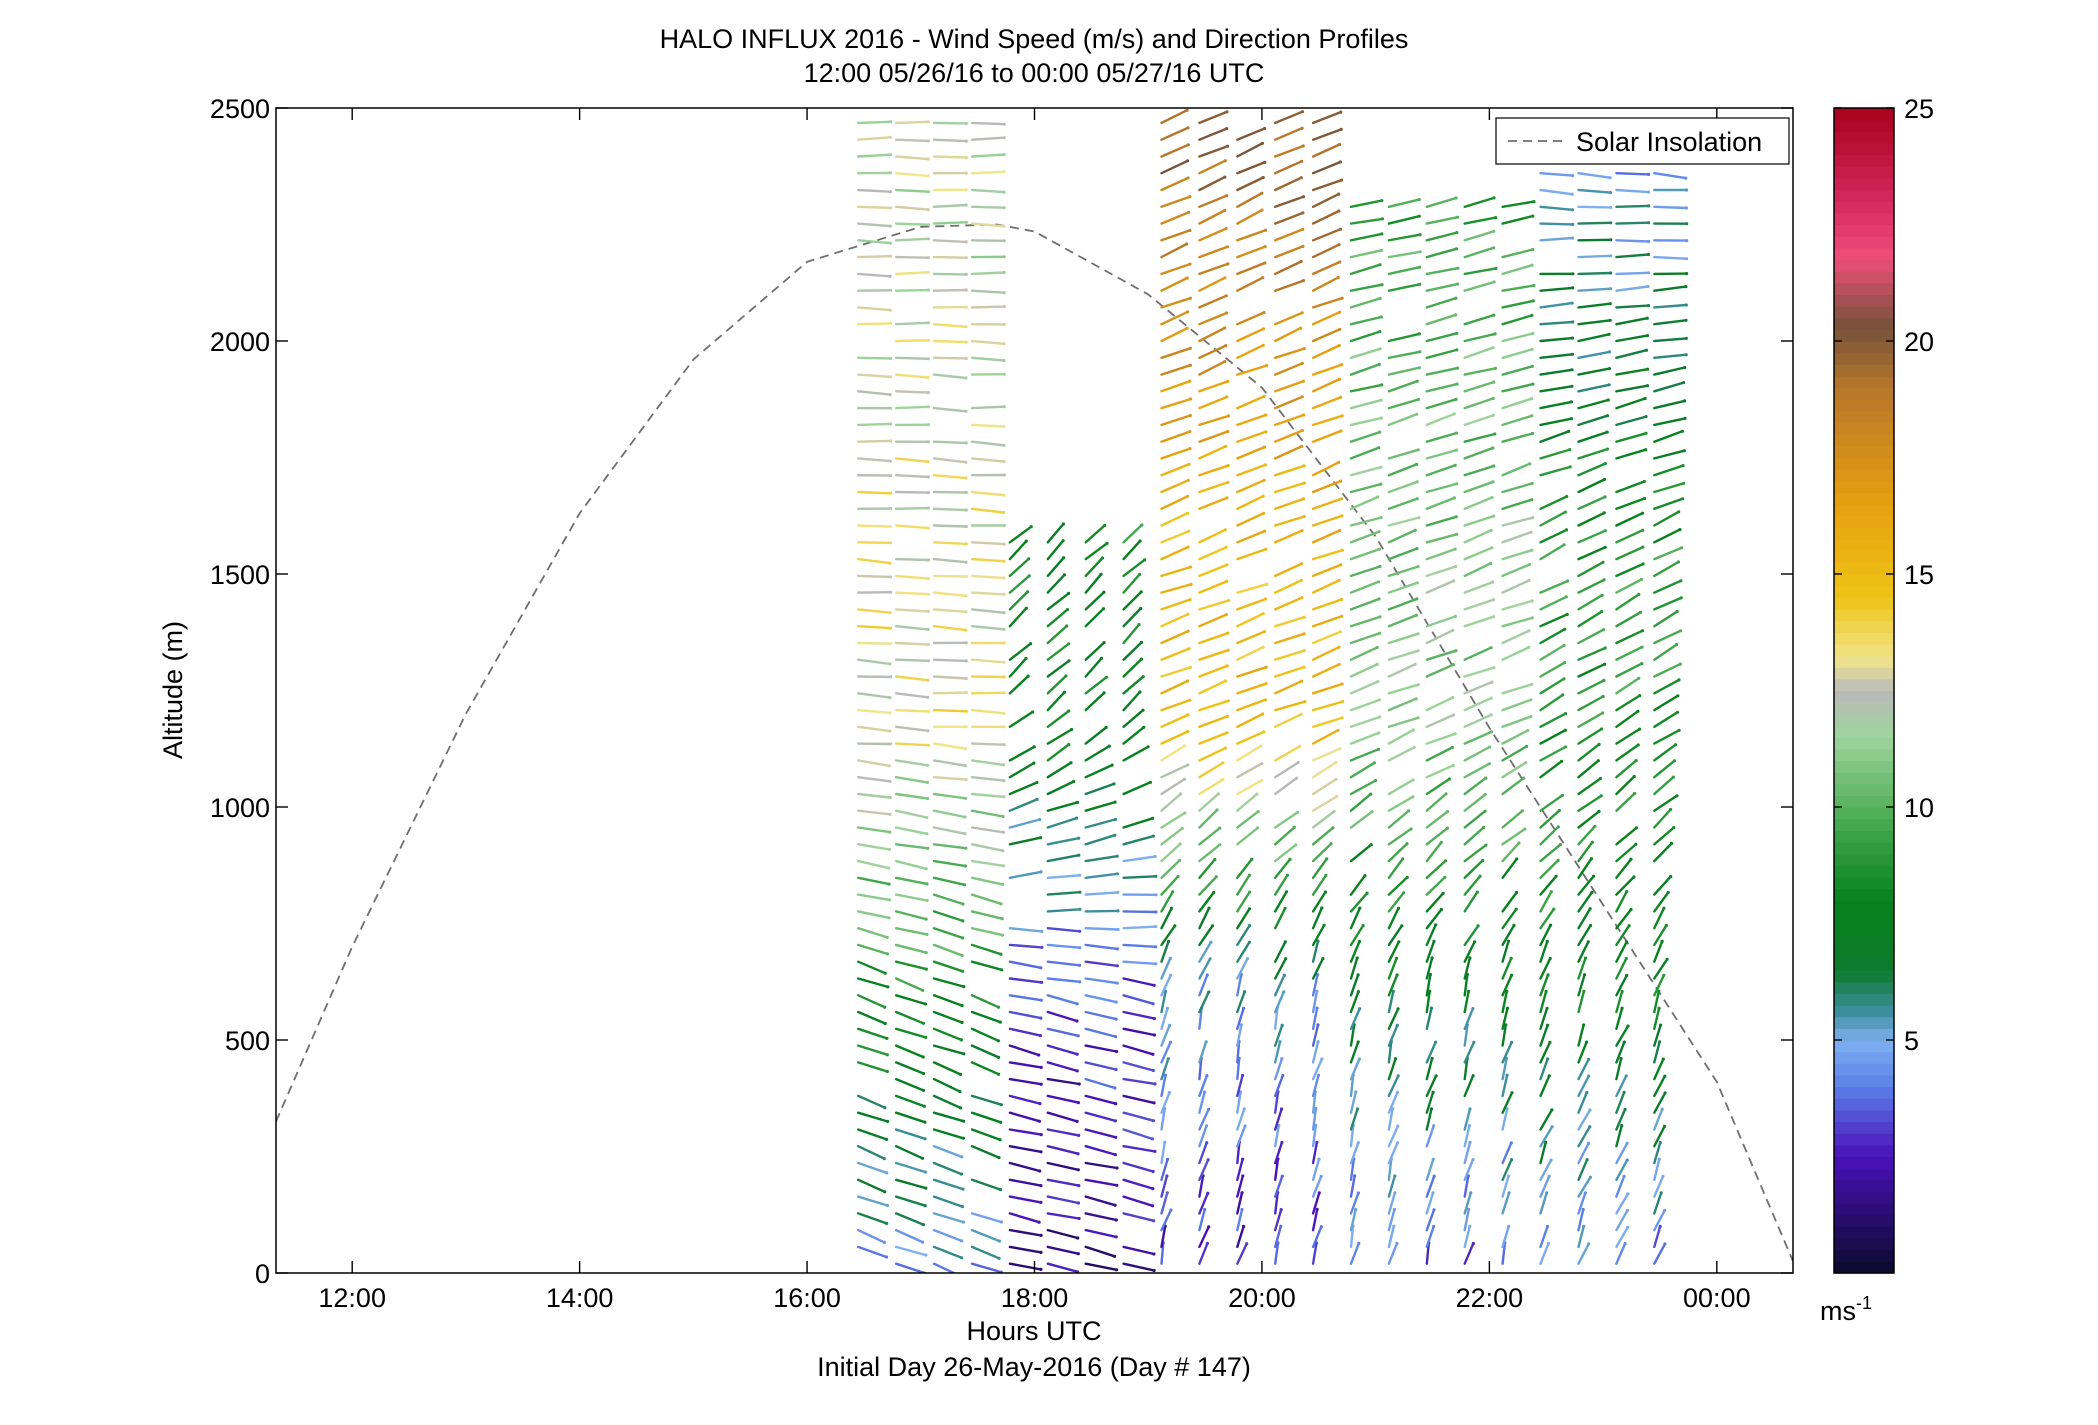 The width and height of the screenshot is (2098, 1425). I want to click on colorbar-tick-label: 5, so click(1911, 1041).